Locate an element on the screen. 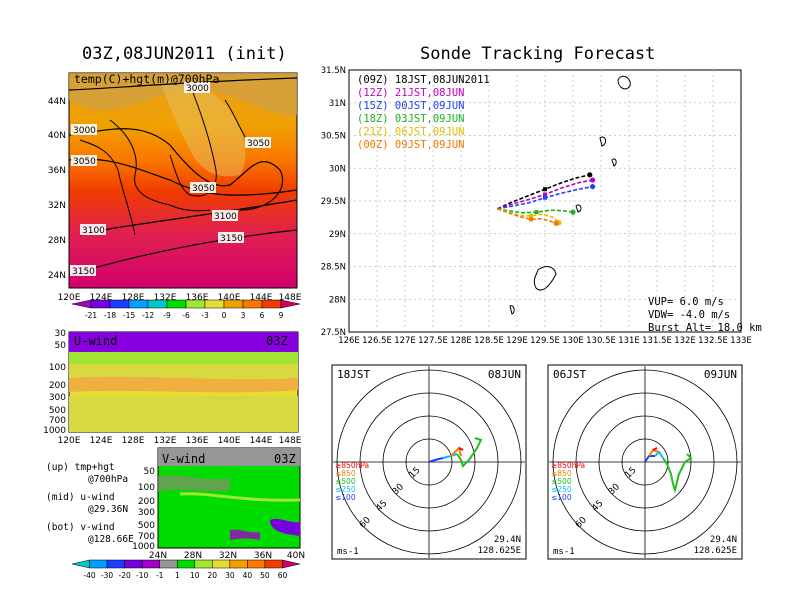  track-lon-tick: 127.5E is located at coordinates (433, 341).